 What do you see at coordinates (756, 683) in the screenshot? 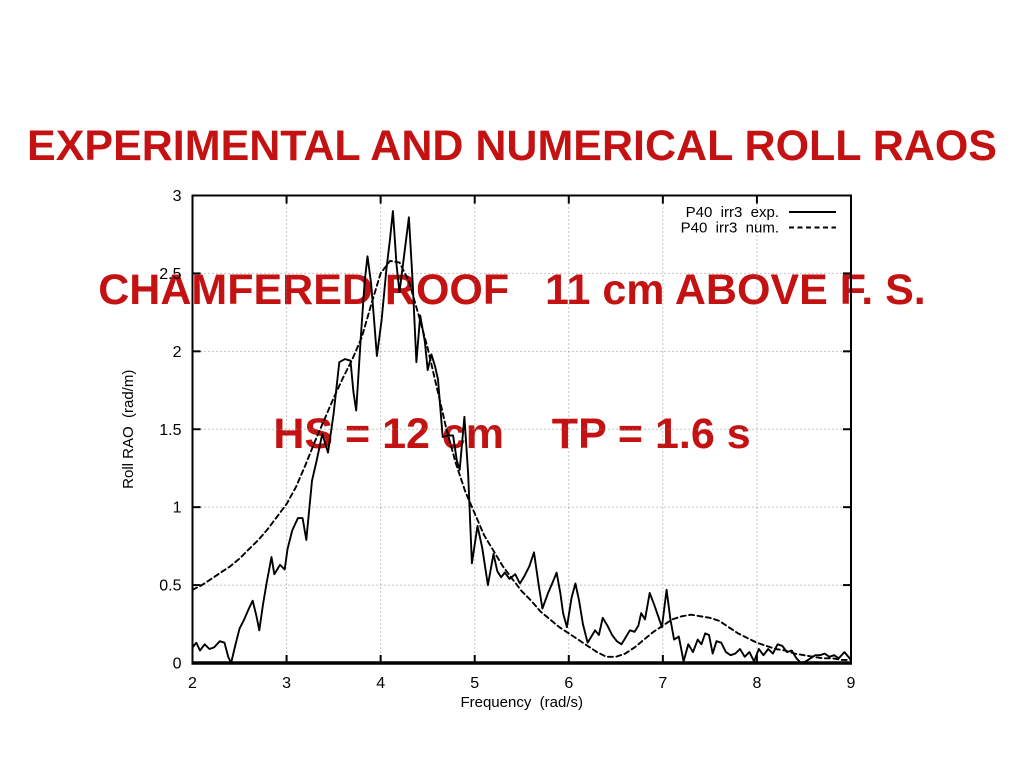
I see `x-tick-label-8: 8` at bounding box center [756, 683].